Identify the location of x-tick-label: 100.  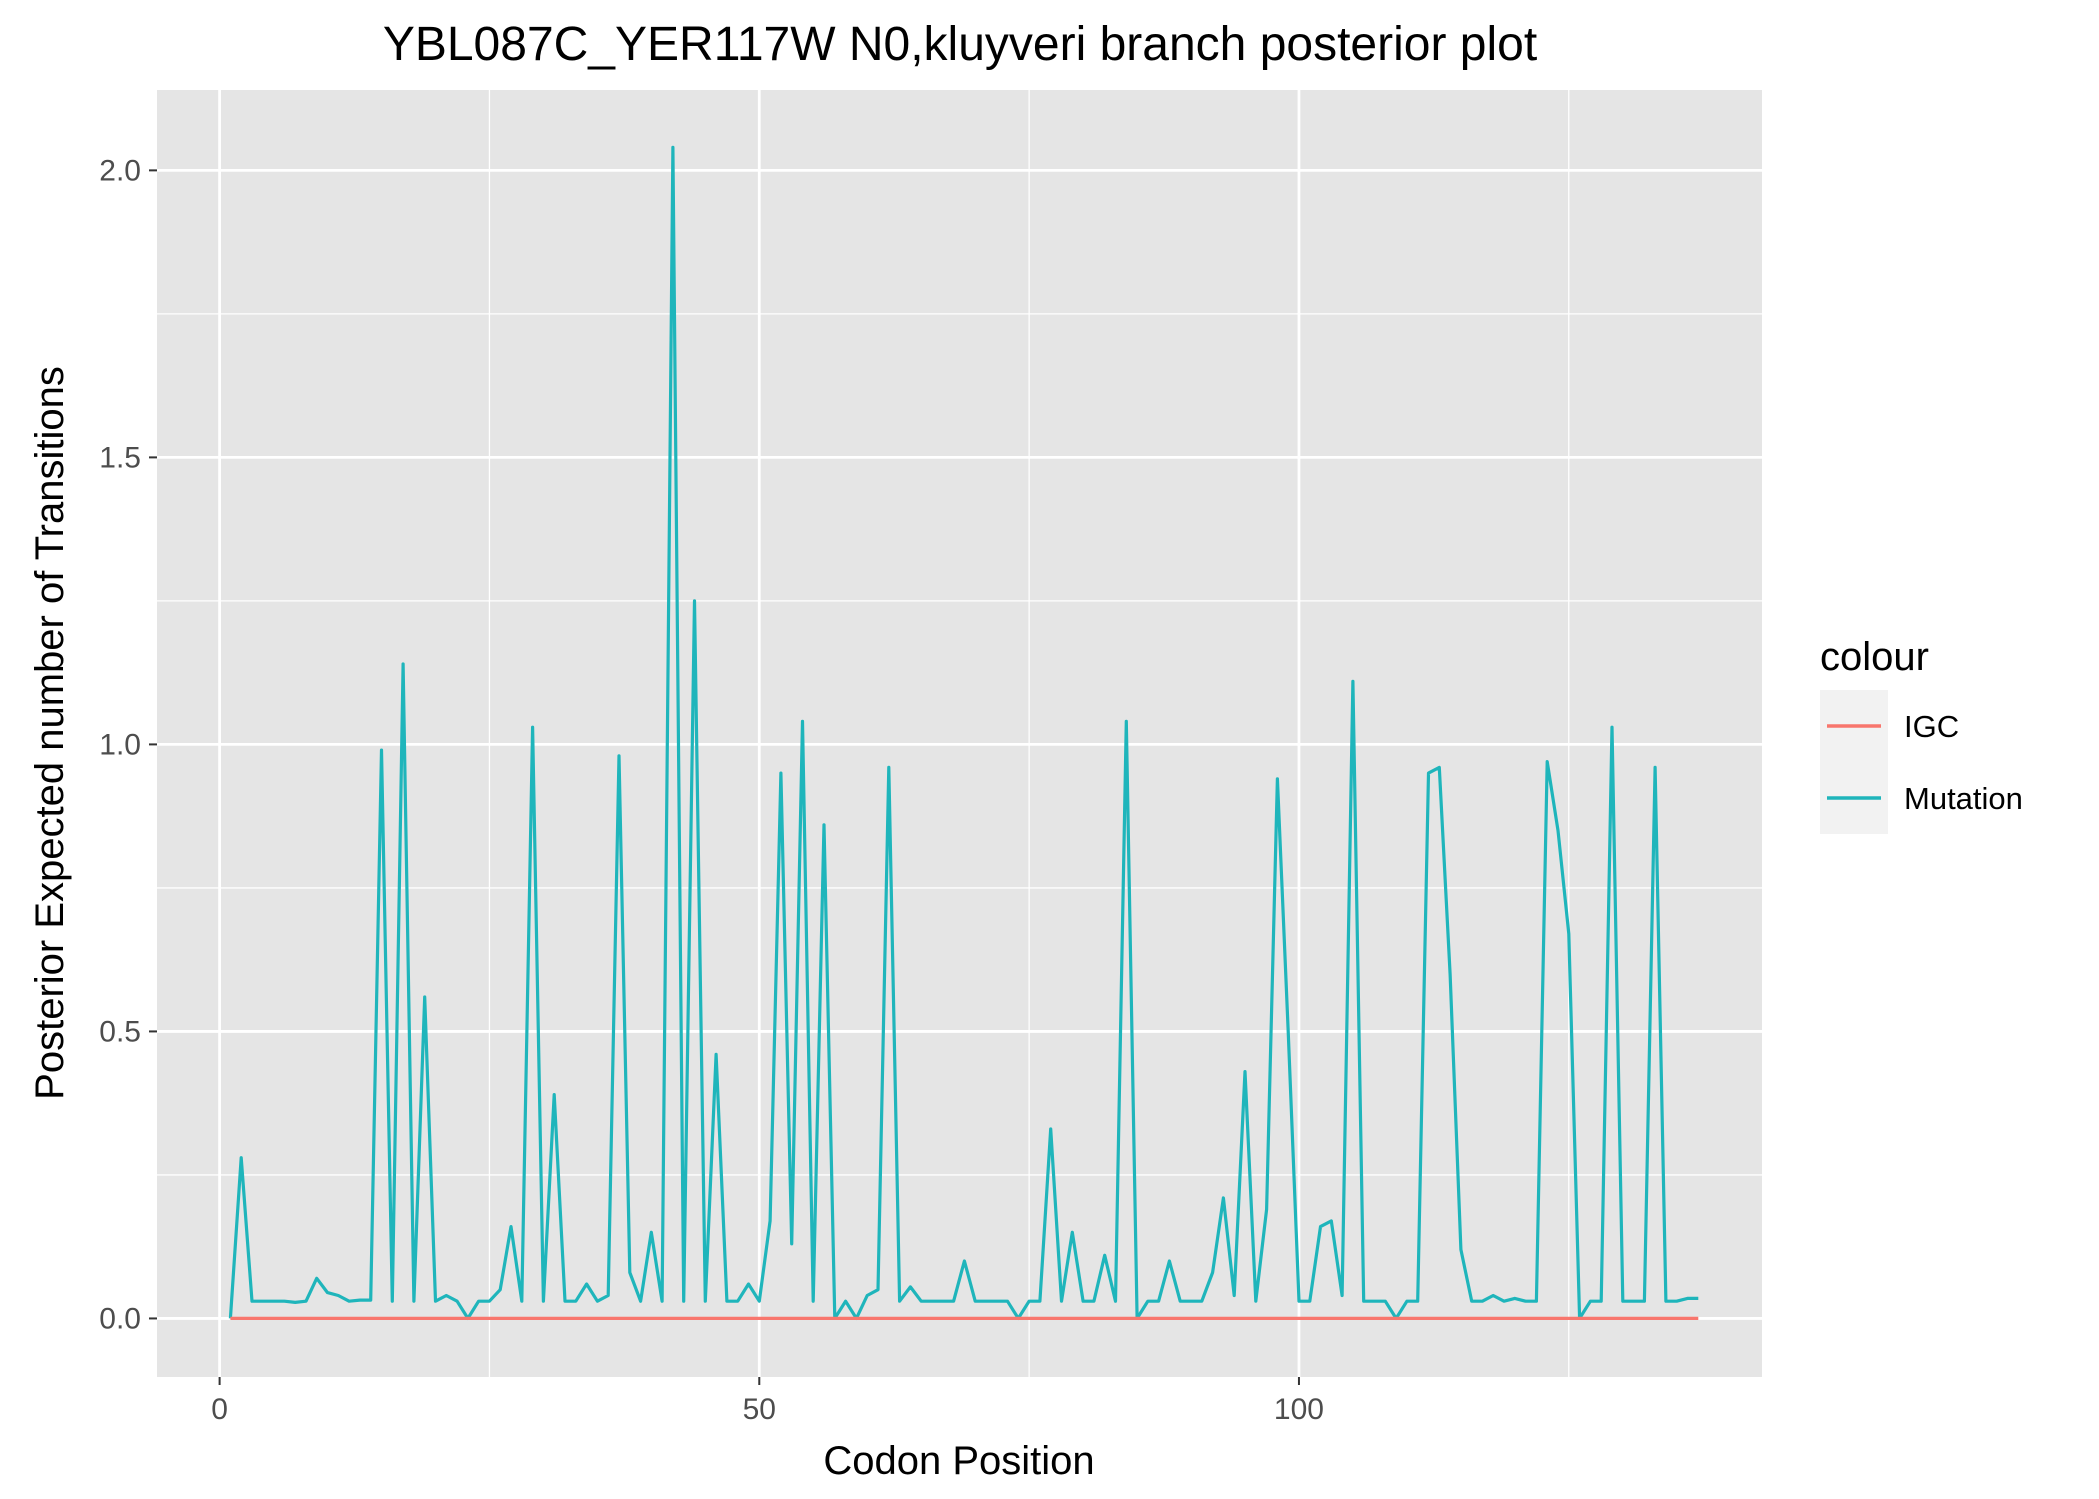
(1299, 1409).